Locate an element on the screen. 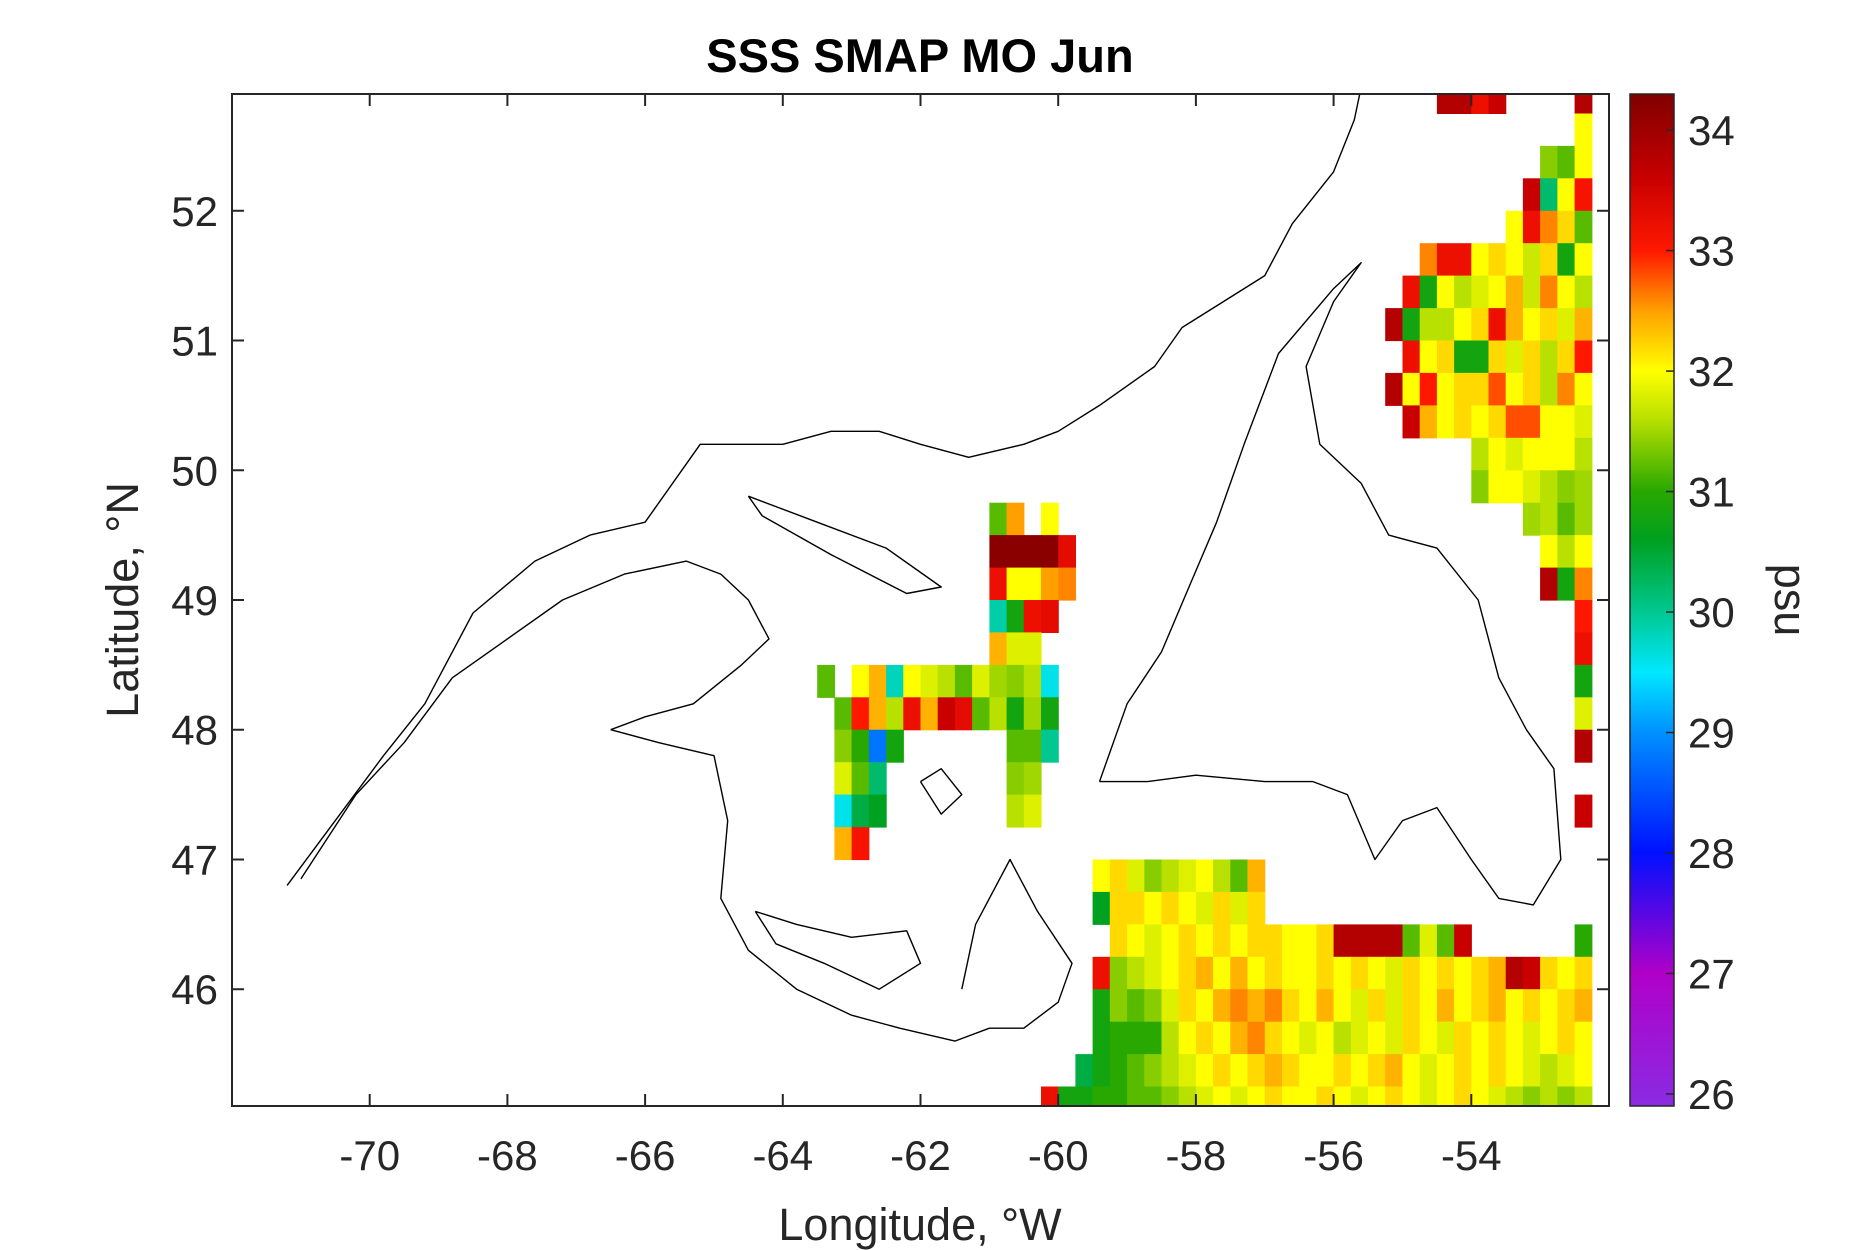 This screenshot has width=1875, height=1250. colorbar is located at coordinates (1652, 600).